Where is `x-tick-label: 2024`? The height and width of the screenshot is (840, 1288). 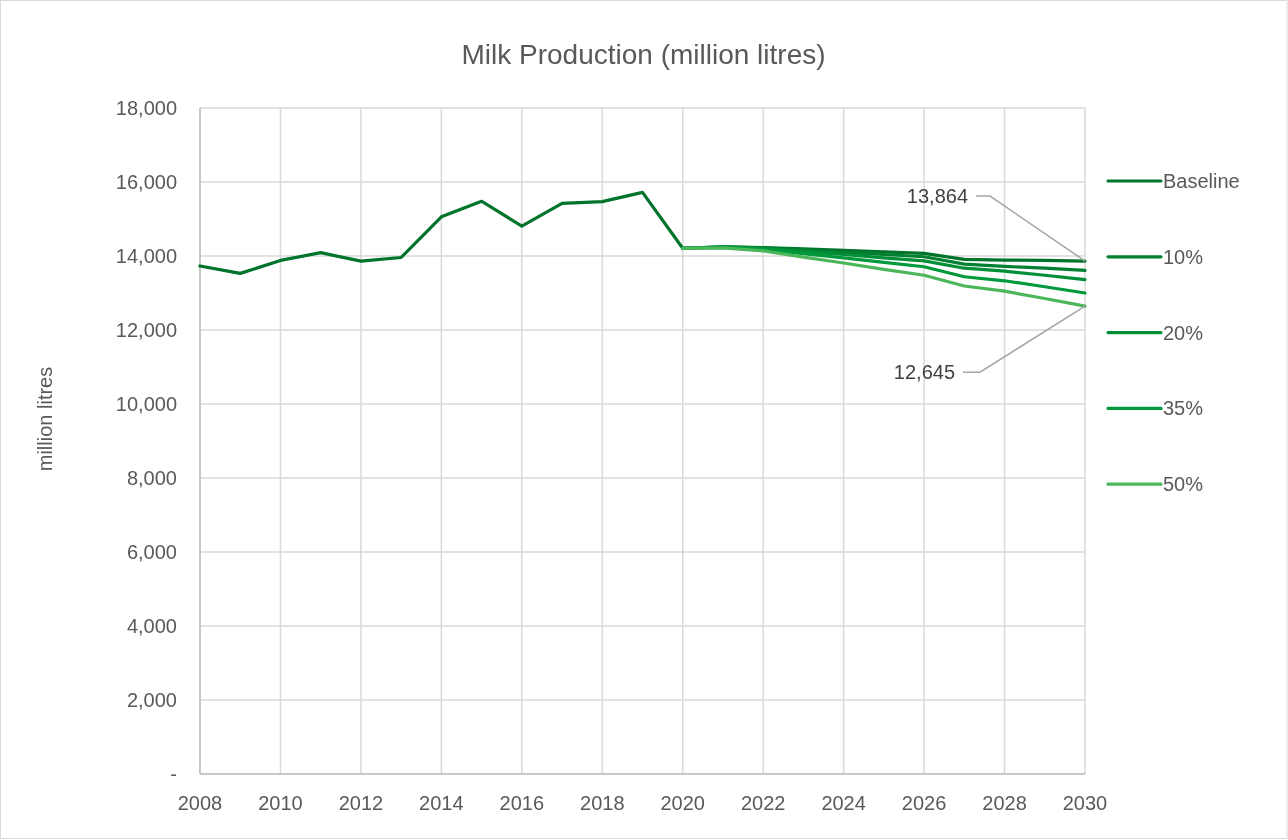
x-tick-label: 2024 is located at coordinates (843, 803).